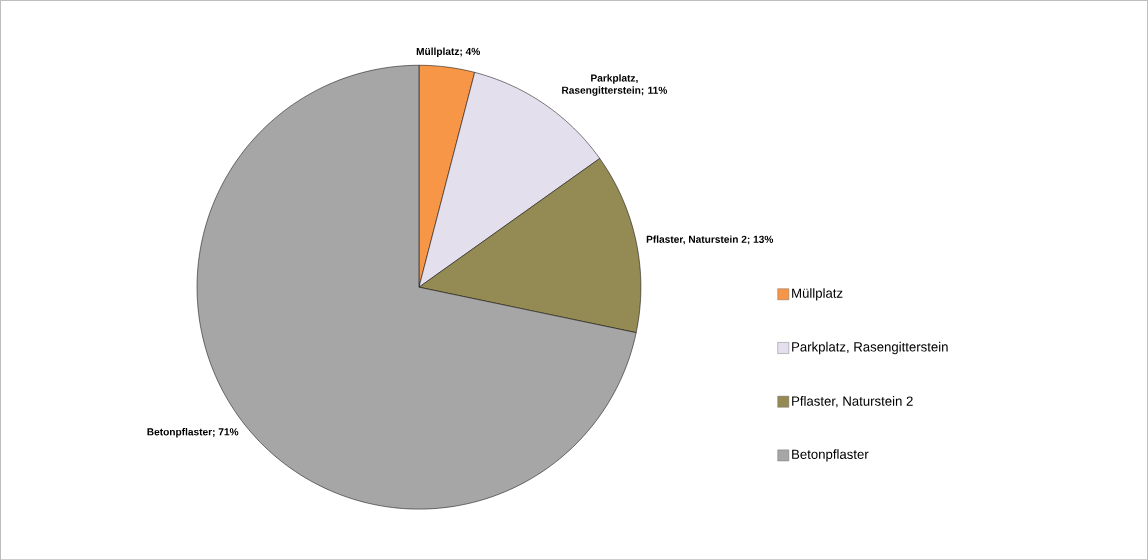 The image size is (1148, 560). Describe the element at coordinates (830, 455) in the screenshot. I see `legend-label: Betonpflaster` at that location.